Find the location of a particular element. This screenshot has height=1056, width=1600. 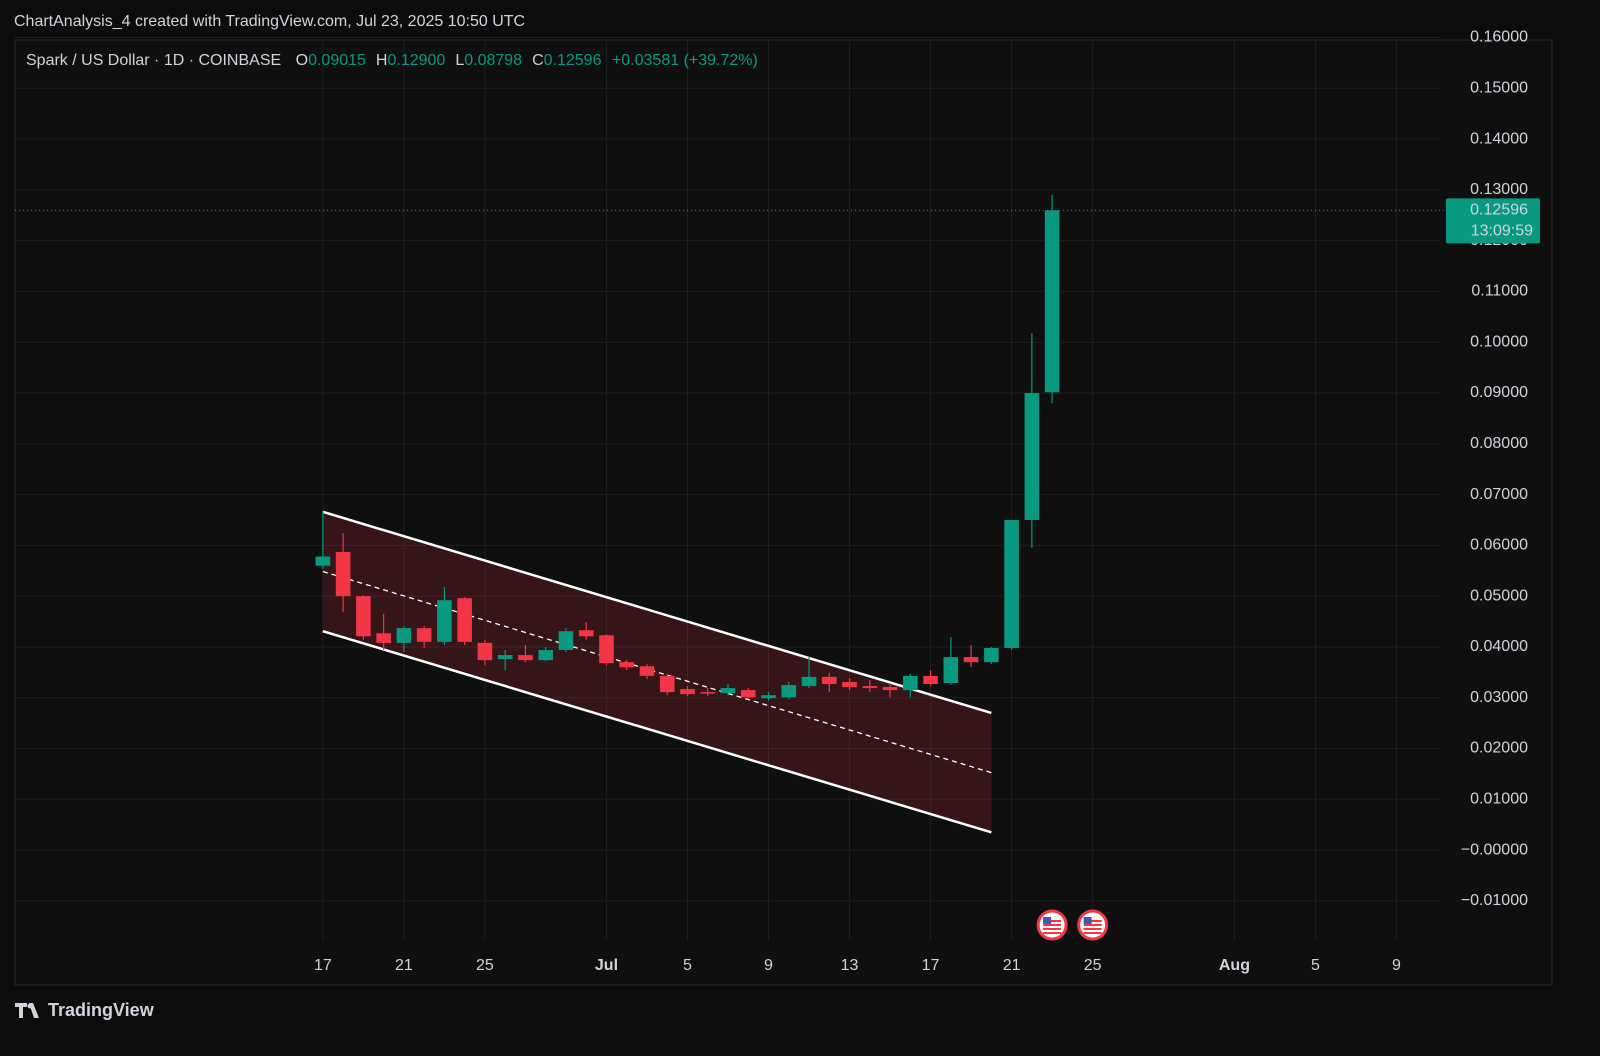

channel-lower is located at coordinates (657, 731).